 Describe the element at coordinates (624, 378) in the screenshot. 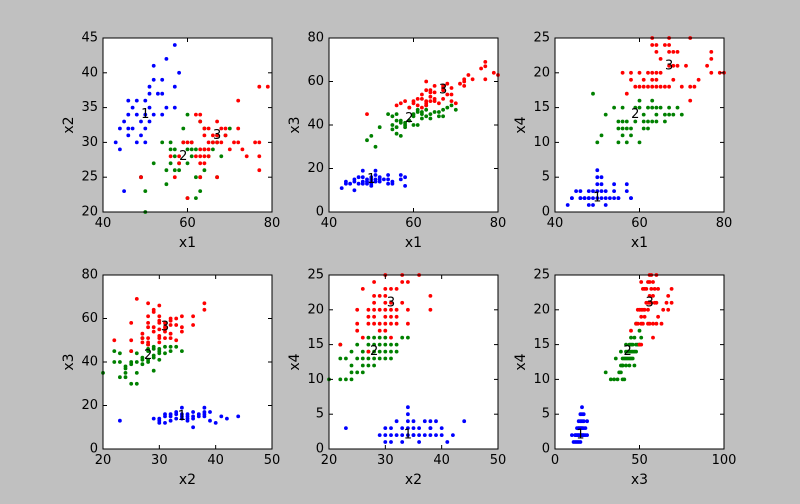

I see `subplot-x3-vs-x4: 1 2 3 0 50 100 0 5 10 15 20 25 x3 x4` at that location.